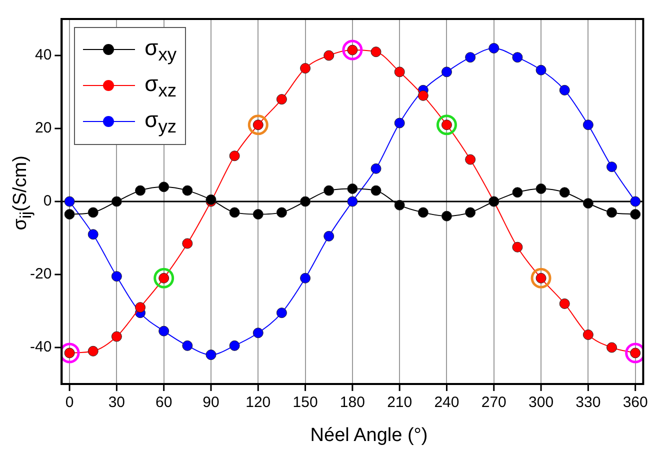  Describe the element at coordinates (493, 403) in the screenshot. I see `x-tick-label: 270` at that location.